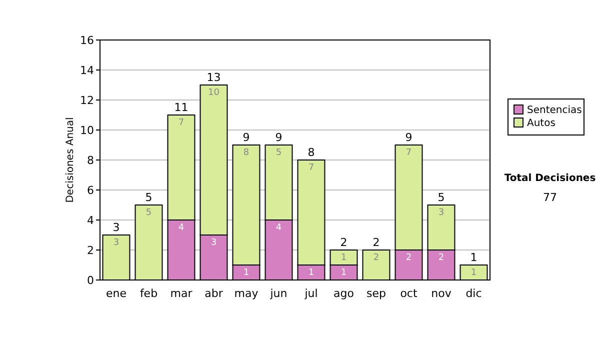 This screenshot has width=600, height=340. I want to click on x-tick-label: dic, so click(474, 293).